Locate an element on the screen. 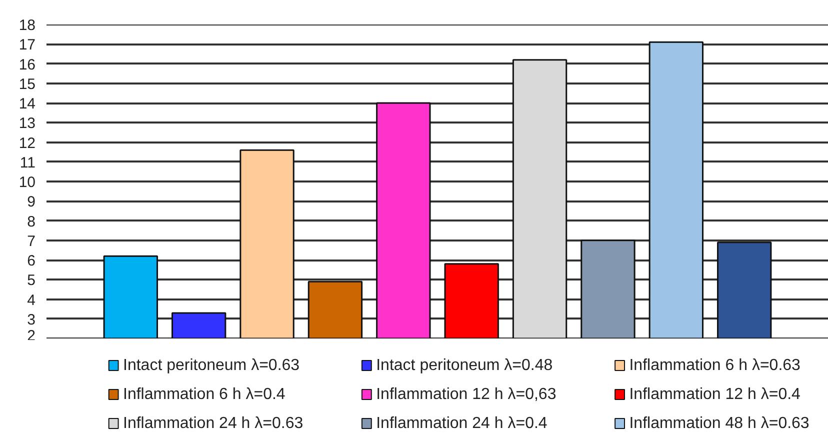 Image resolution: width=828 pixels, height=438 pixels. legend-label: Intact peritoneum λ=0.63 is located at coordinates (211, 365).